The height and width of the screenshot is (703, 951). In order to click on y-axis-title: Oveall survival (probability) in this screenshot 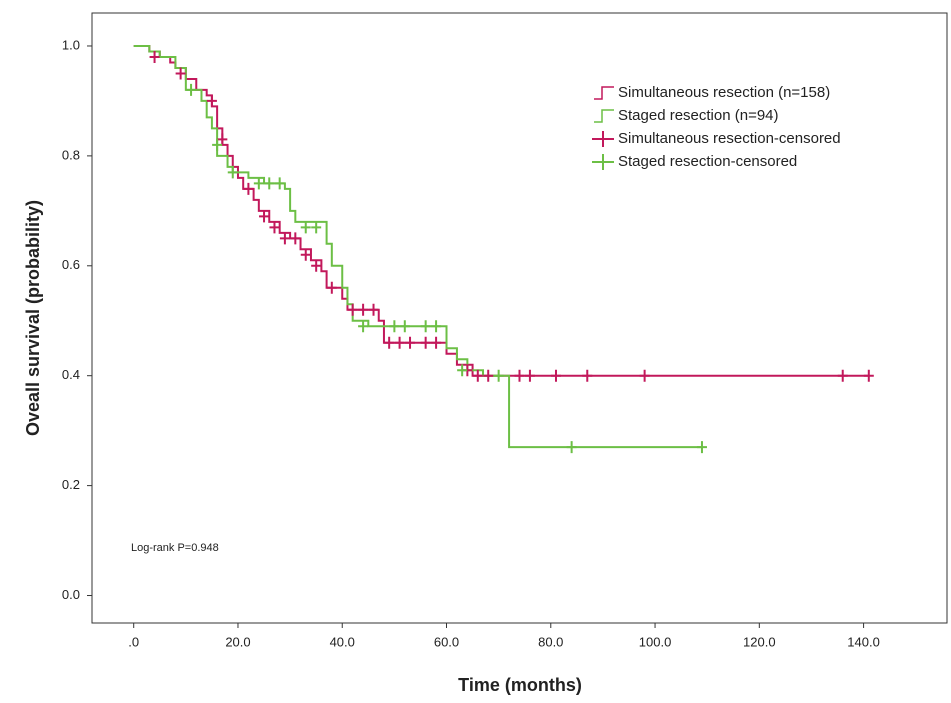, I will do `click(33, 318)`.